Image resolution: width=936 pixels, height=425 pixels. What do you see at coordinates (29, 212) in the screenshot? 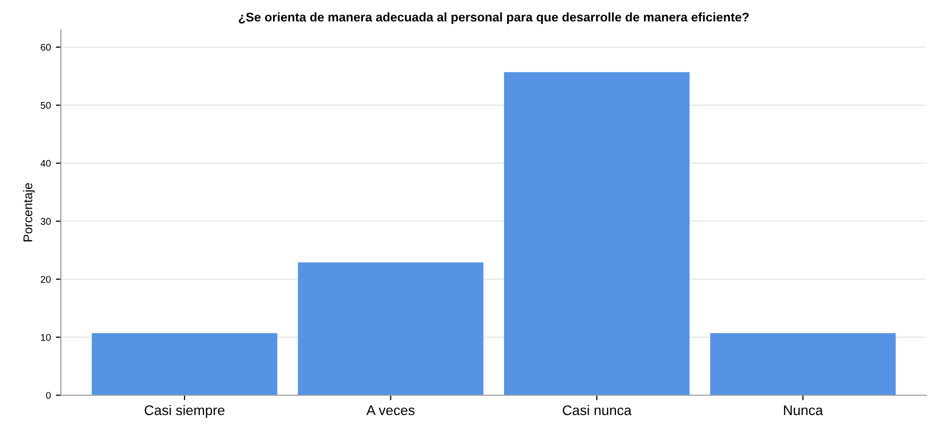
I see `y-axis-title: Porcentaje` at bounding box center [29, 212].